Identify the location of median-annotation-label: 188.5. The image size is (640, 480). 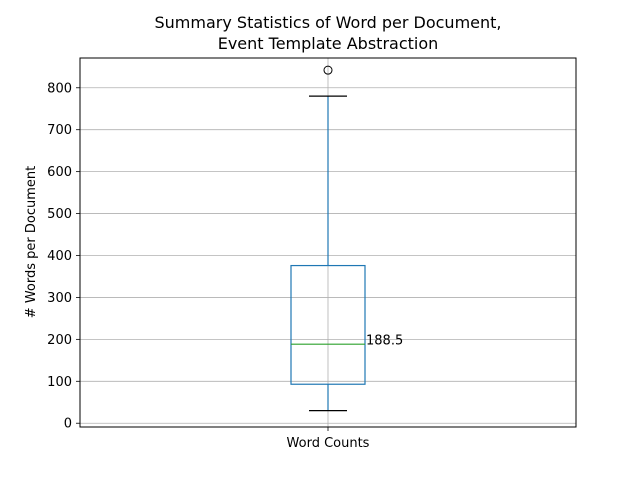
(384, 341).